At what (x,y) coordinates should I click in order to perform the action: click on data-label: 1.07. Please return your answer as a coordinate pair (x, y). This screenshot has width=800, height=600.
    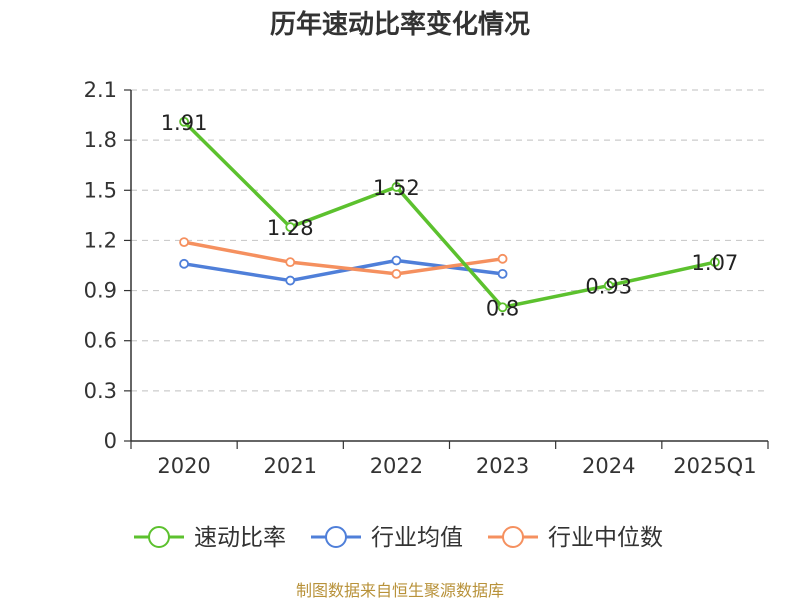
    Looking at the image, I should click on (715, 263).